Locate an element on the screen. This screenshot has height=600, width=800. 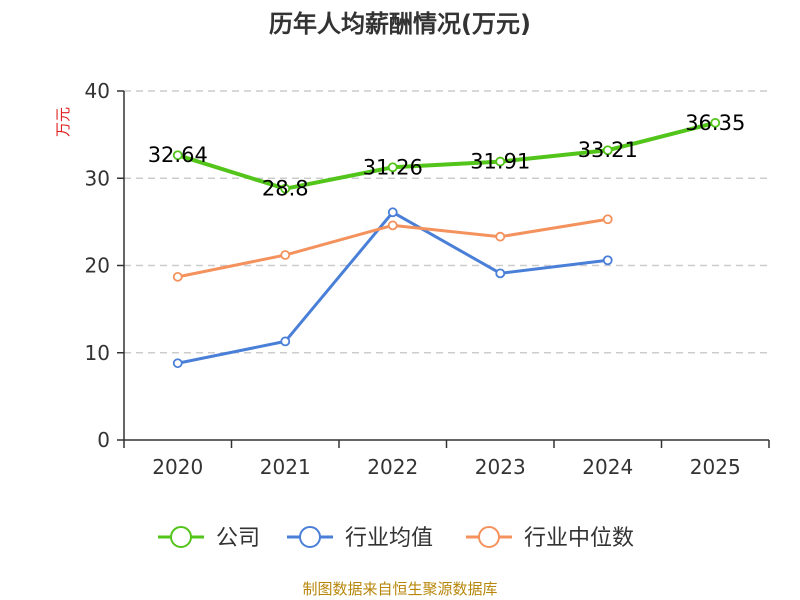
data-label-0-3: 31.91 is located at coordinates (500, 162).